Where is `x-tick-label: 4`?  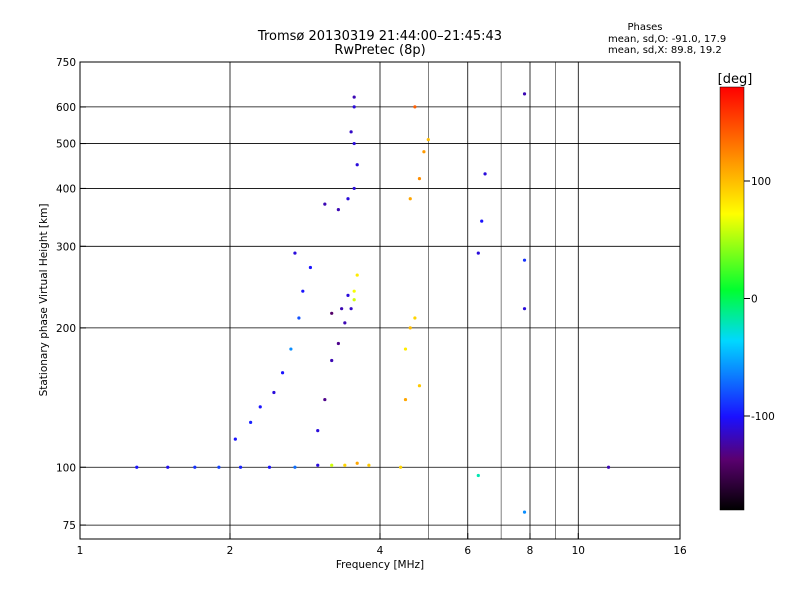
x-tick-label: 4 is located at coordinates (380, 551).